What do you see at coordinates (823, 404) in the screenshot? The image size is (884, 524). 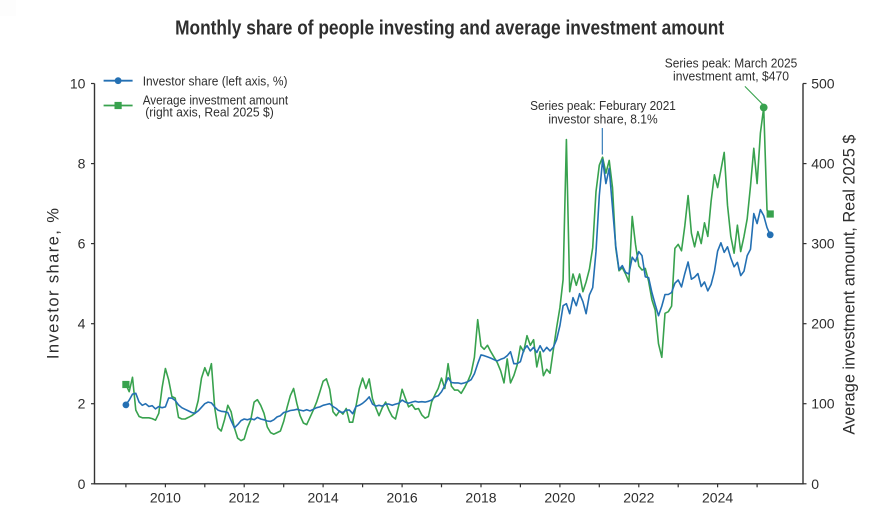 I see `svg-text: 100` at bounding box center [823, 404].